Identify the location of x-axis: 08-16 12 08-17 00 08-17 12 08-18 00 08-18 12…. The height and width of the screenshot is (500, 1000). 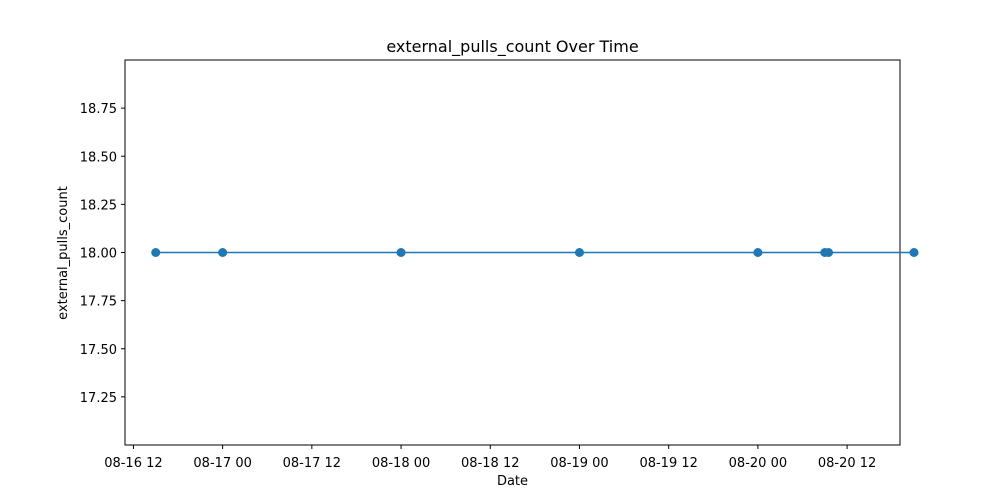
(490, 458).